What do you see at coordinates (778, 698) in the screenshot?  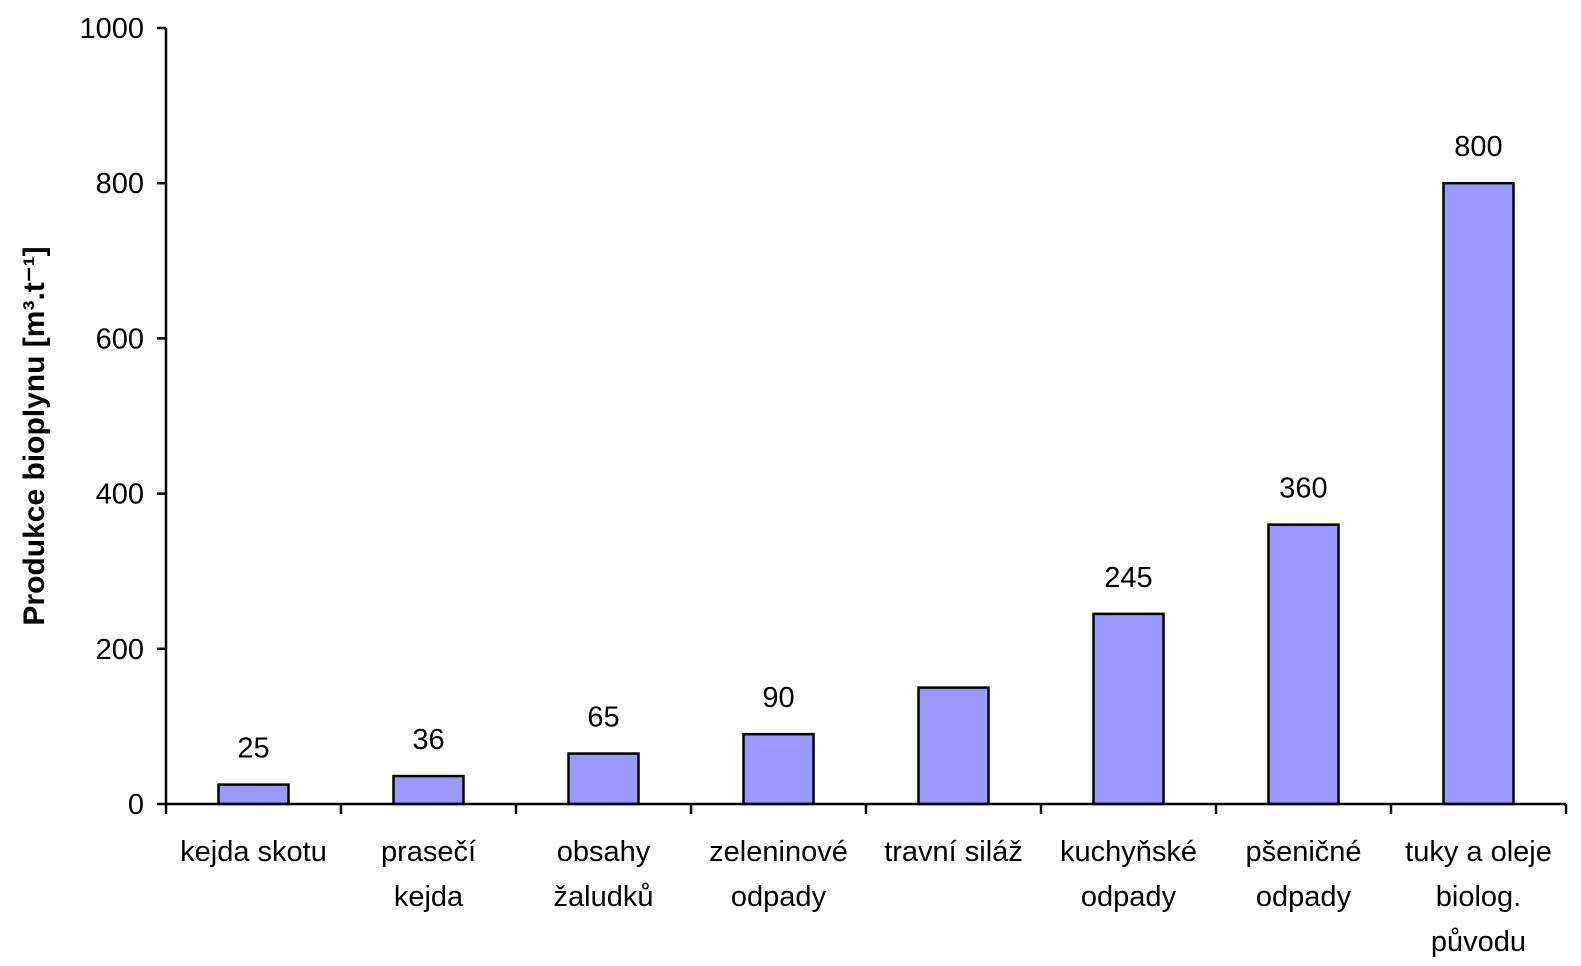 I see `data-label: 90` at bounding box center [778, 698].